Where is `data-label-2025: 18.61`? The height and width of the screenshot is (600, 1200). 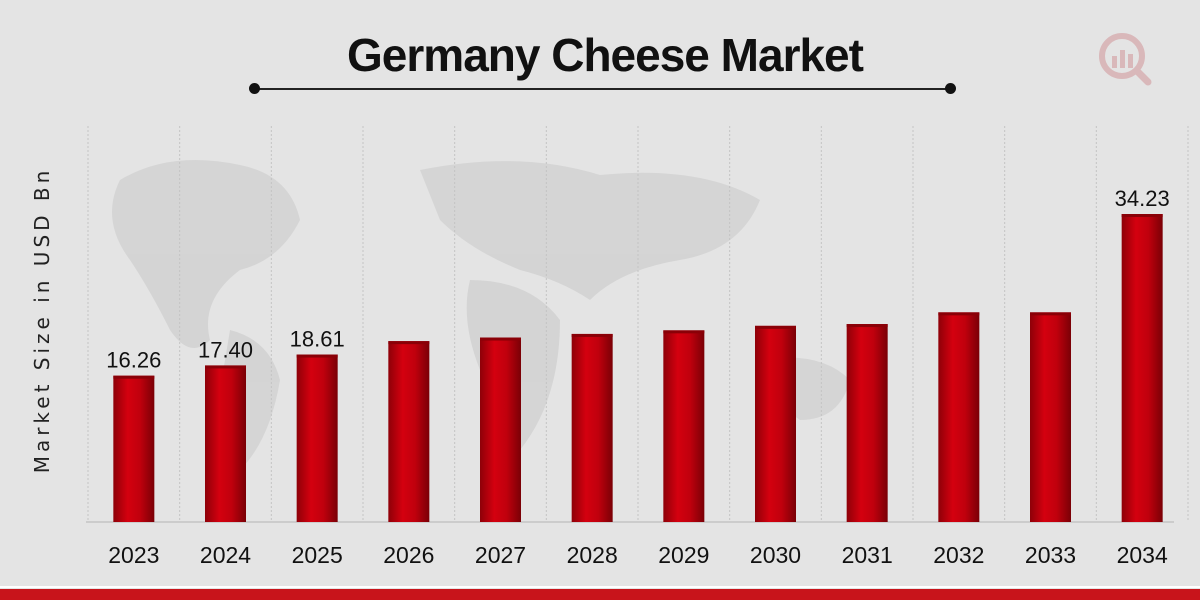
data-label-2025: 18.61 is located at coordinates (317, 339).